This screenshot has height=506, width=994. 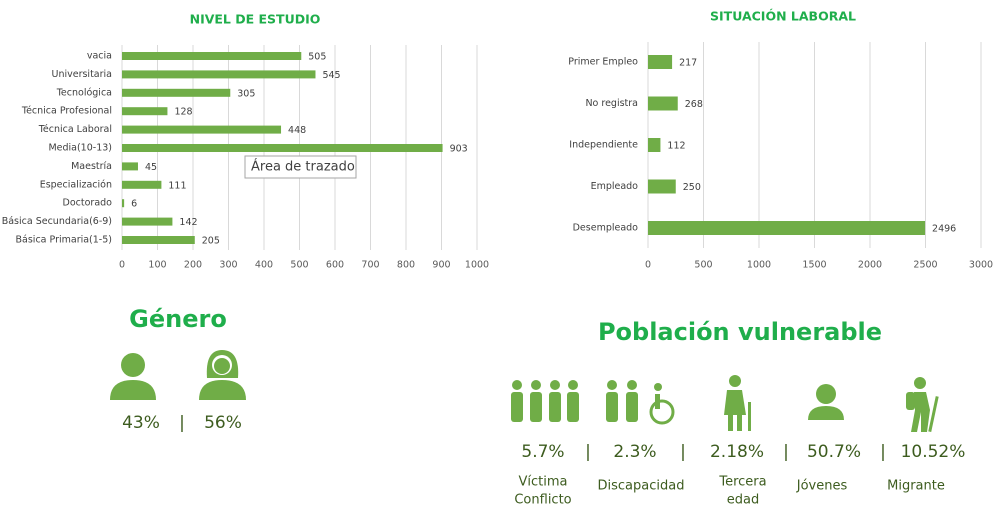 What do you see at coordinates (783, 16) in the screenshot?
I see `chart-title: SITUACIÓN LABORAL` at bounding box center [783, 16].